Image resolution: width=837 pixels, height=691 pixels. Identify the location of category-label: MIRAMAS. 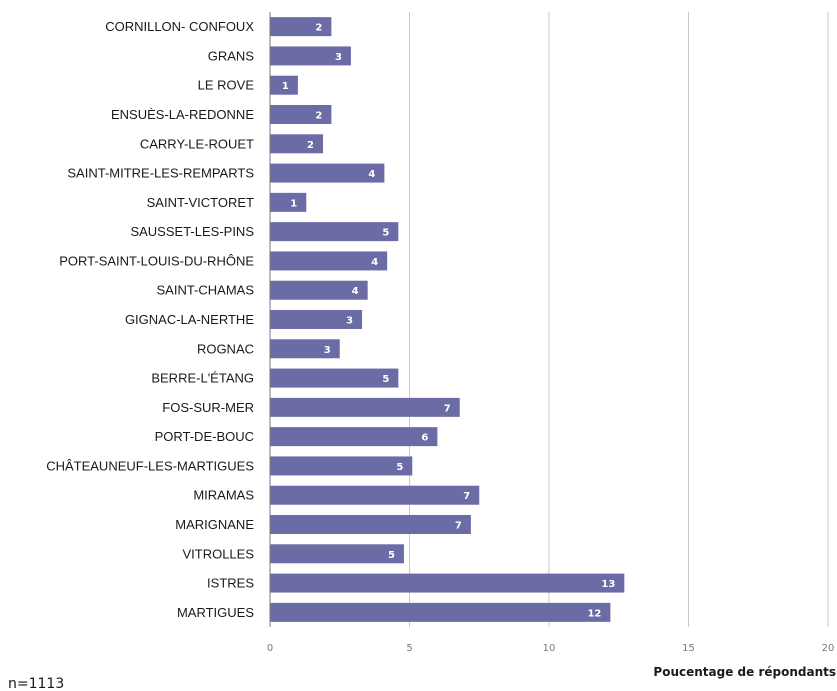
(223, 495).